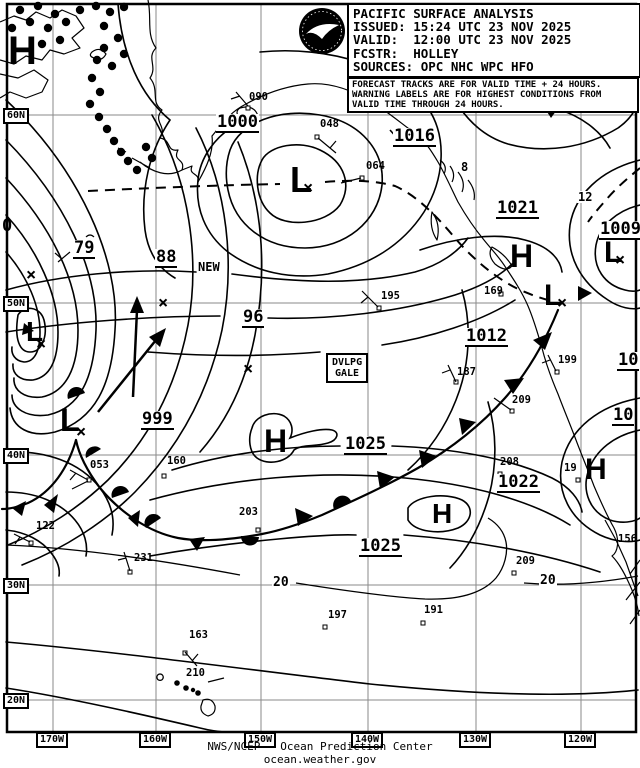 This screenshot has height=768, width=640. What do you see at coordinates (627, 539) in the screenshot?
I see `station-156: 156` at bounding box center [627, 539].